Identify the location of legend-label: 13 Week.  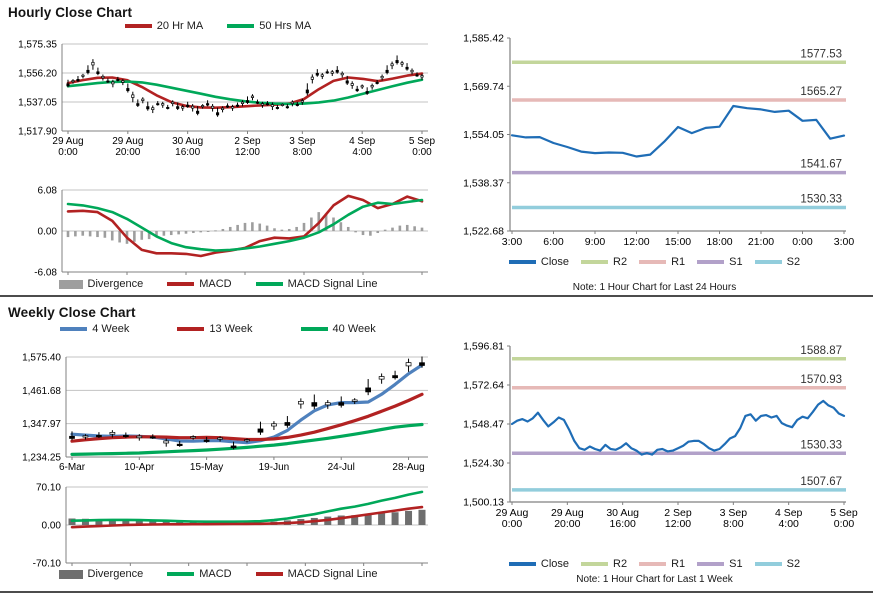
(231, 329).